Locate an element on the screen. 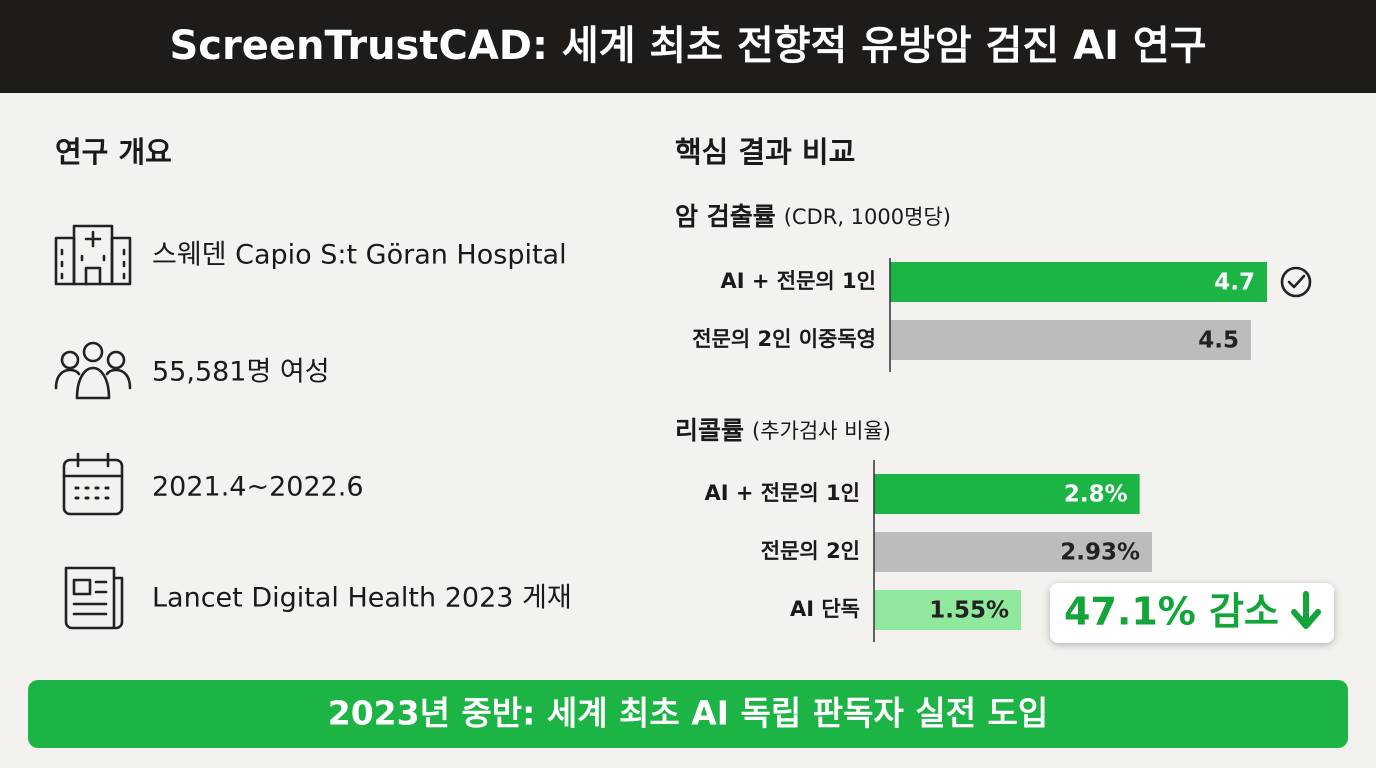  chart-title-line: 리콜률 (추가검사 비율) is located at coordinates (783, 430).